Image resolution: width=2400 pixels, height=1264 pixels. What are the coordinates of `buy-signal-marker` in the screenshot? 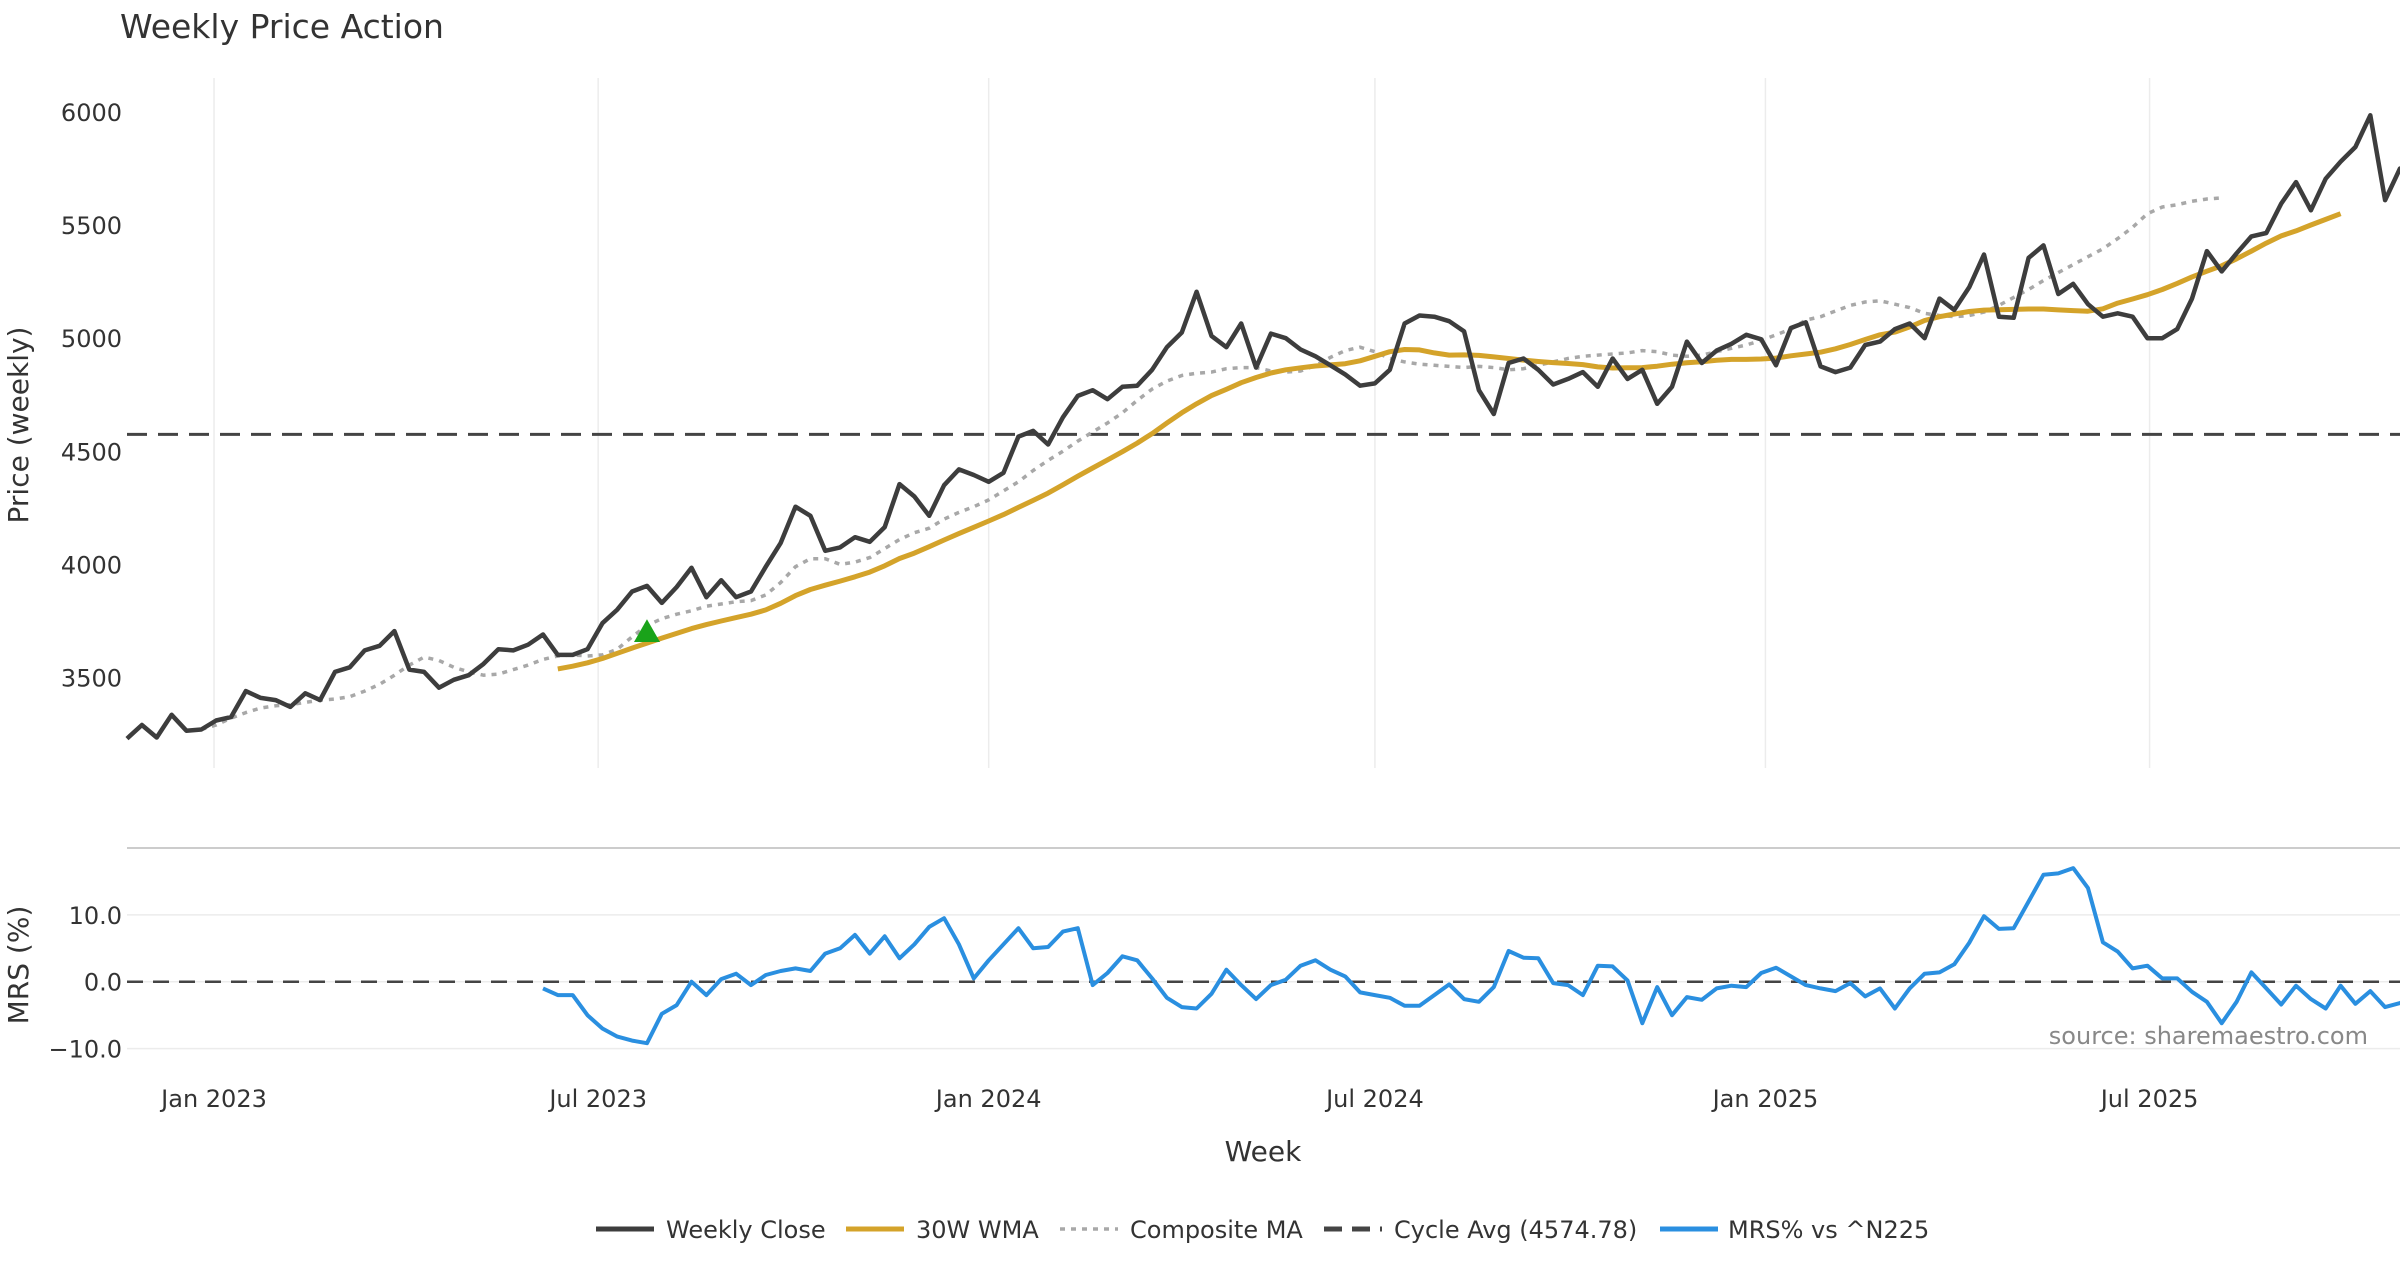 It's located at (646, 631).